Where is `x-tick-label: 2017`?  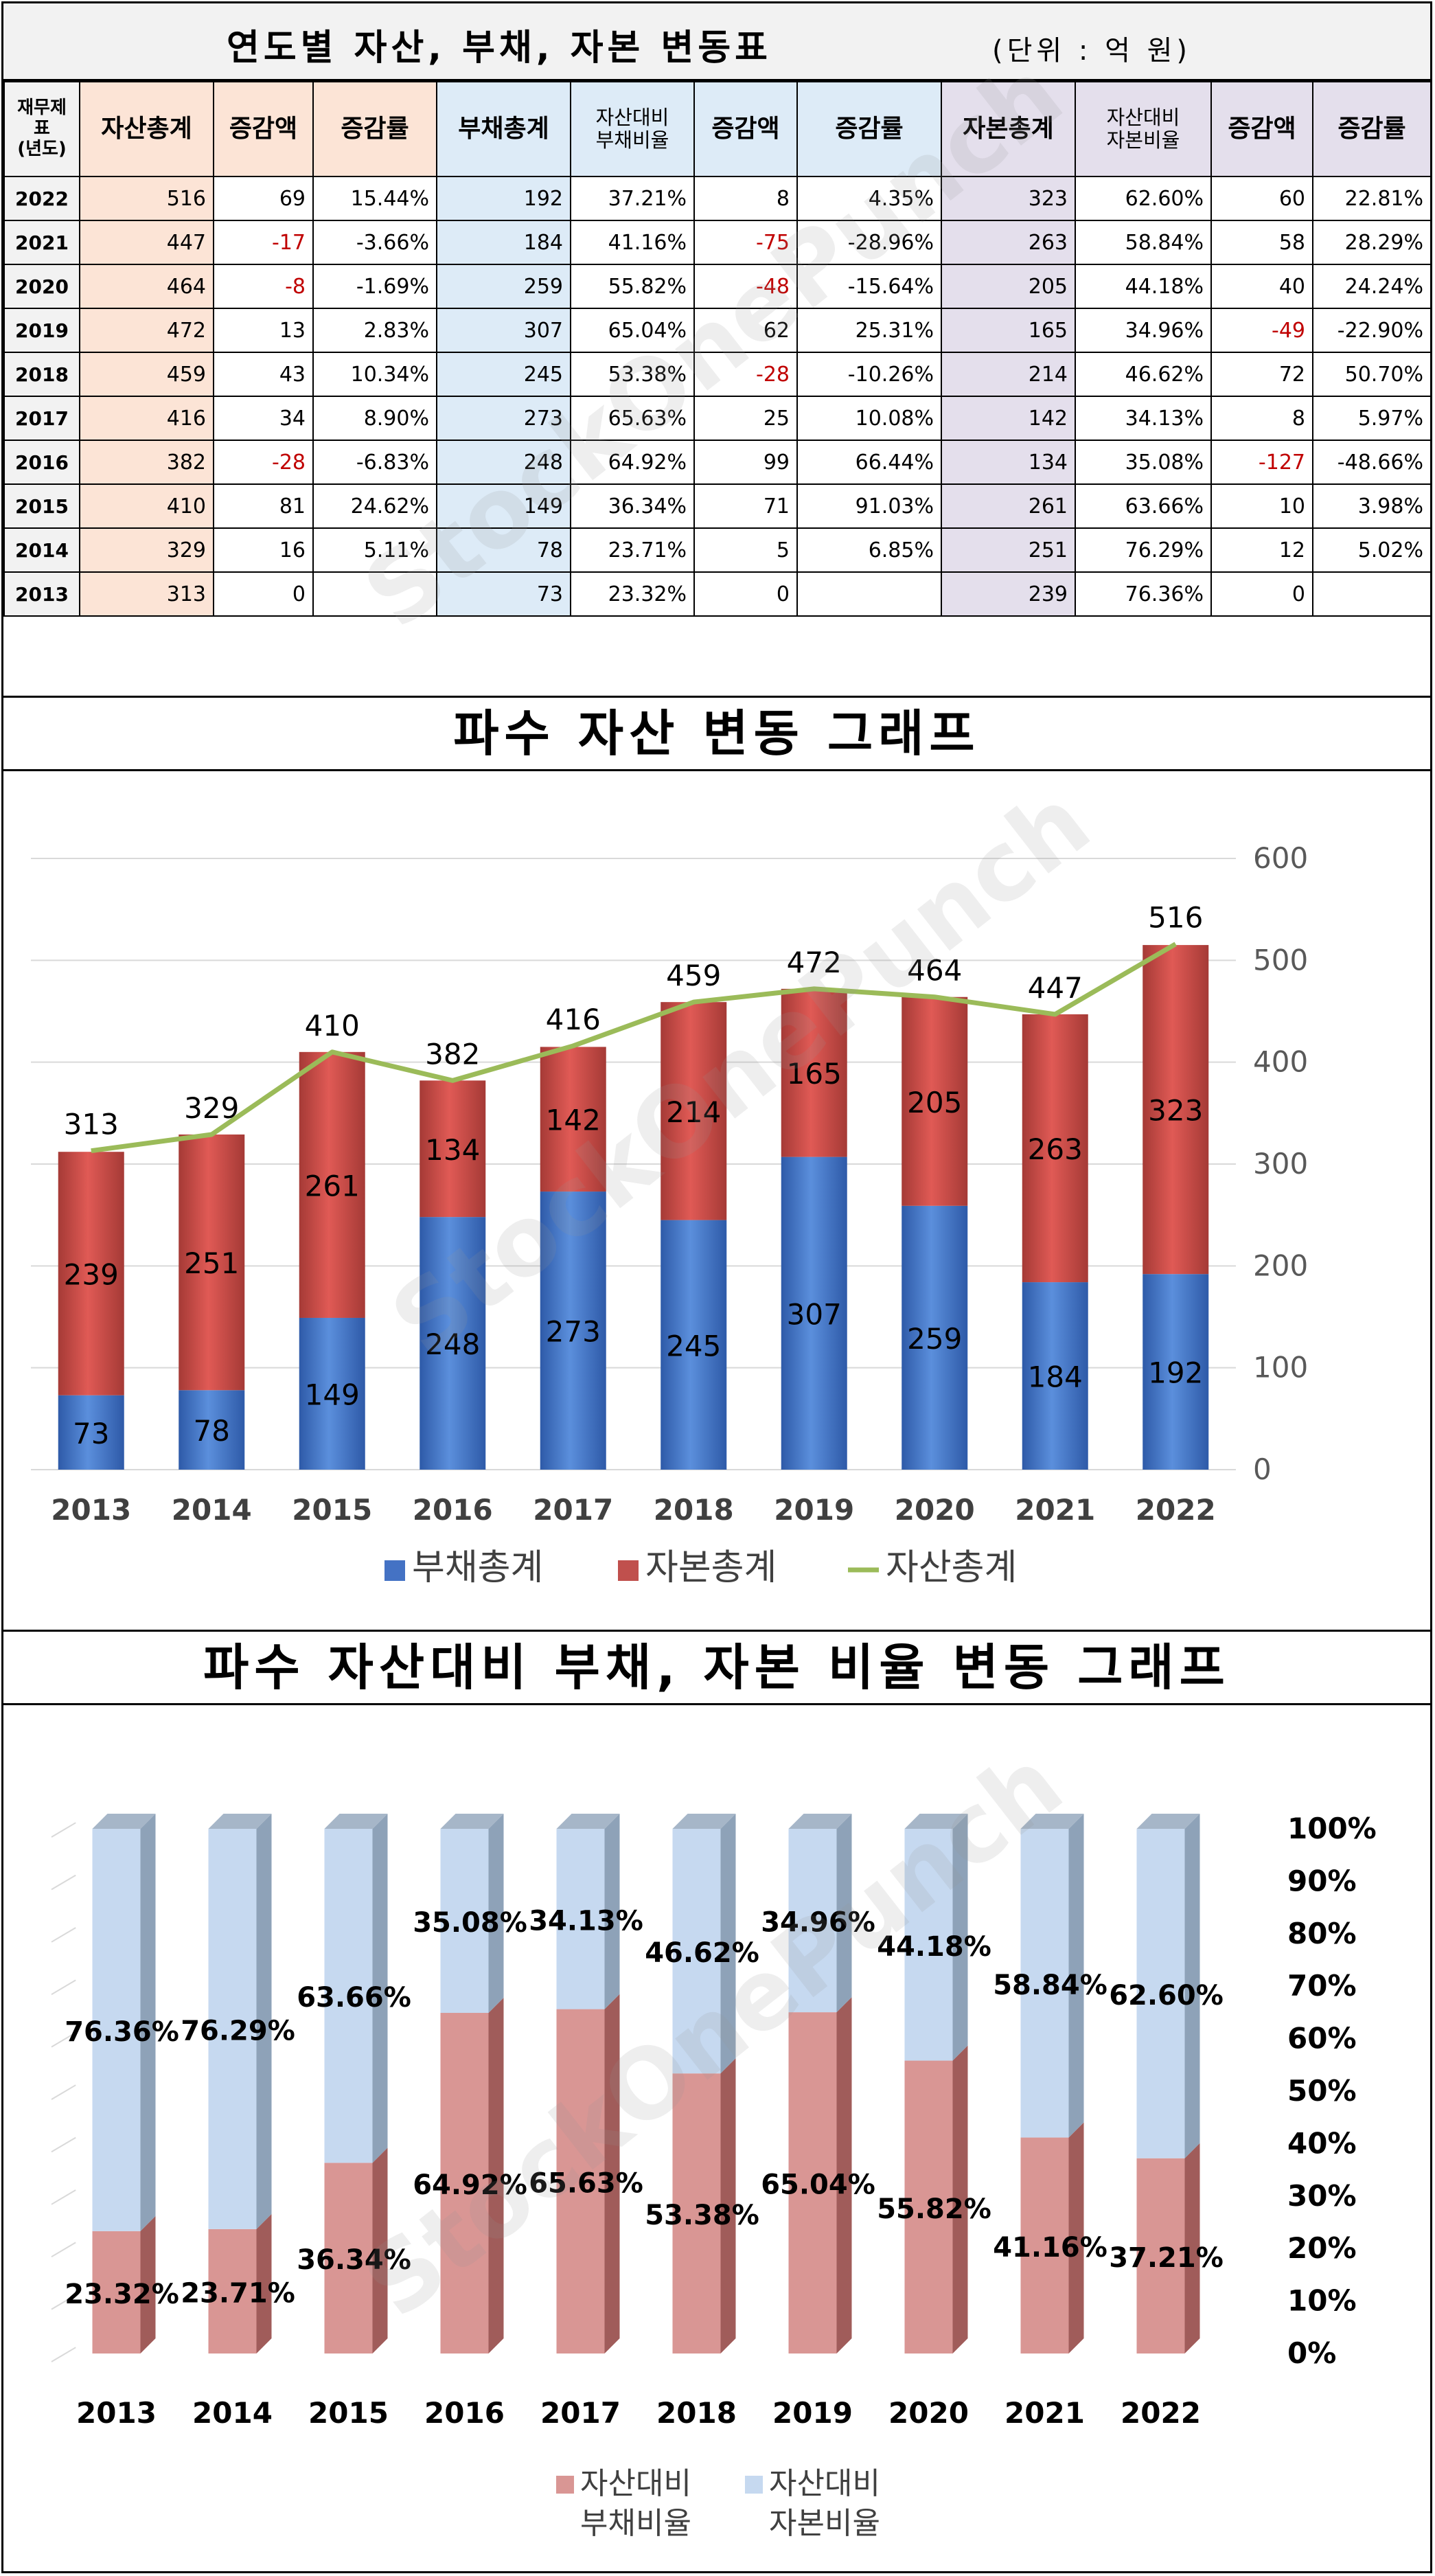 x-tick-label: 2017 is located at coordinates (580, 2413).